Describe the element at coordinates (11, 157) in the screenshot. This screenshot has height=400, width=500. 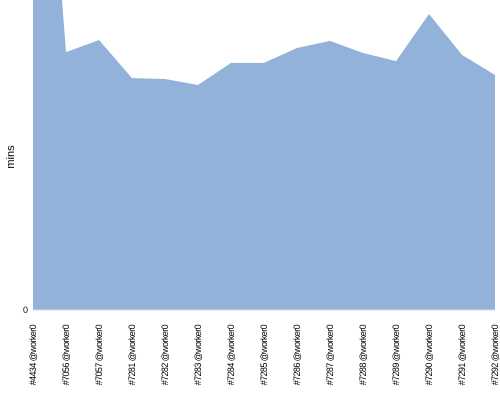
I see `y-axis-title: mins` at that location.